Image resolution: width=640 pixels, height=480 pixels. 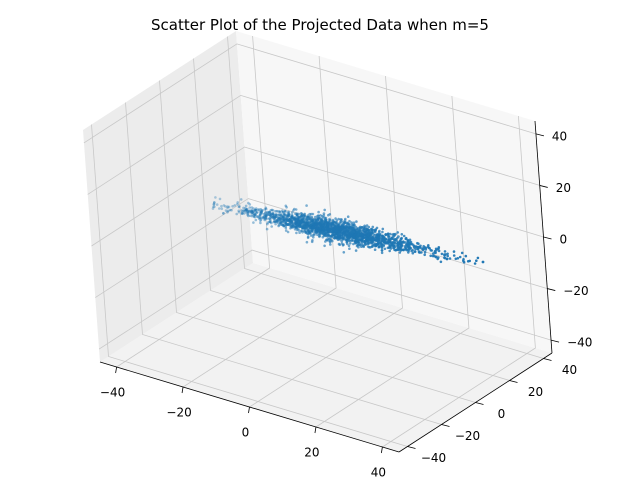 What do you see at coordinates (547, 359) in the screenshot?
I see `y-tick-mark` at bounding box center [547, 359].